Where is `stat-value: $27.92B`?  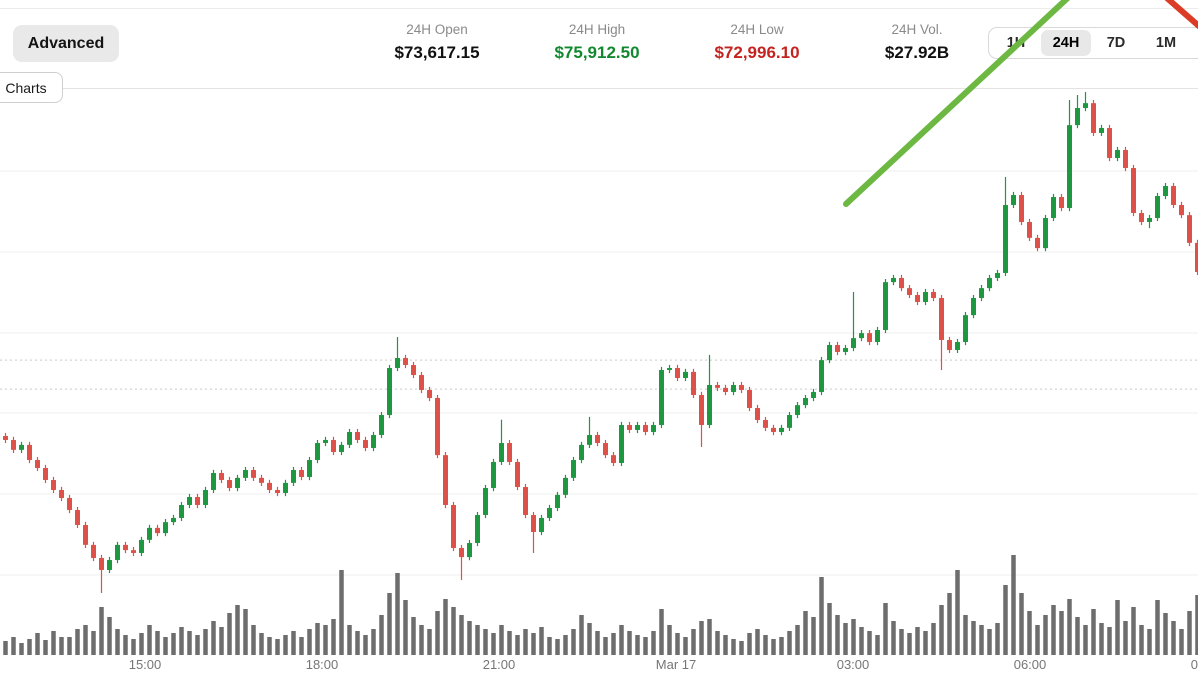 stat-value: $27.92B is located at coordinates (917, 52).